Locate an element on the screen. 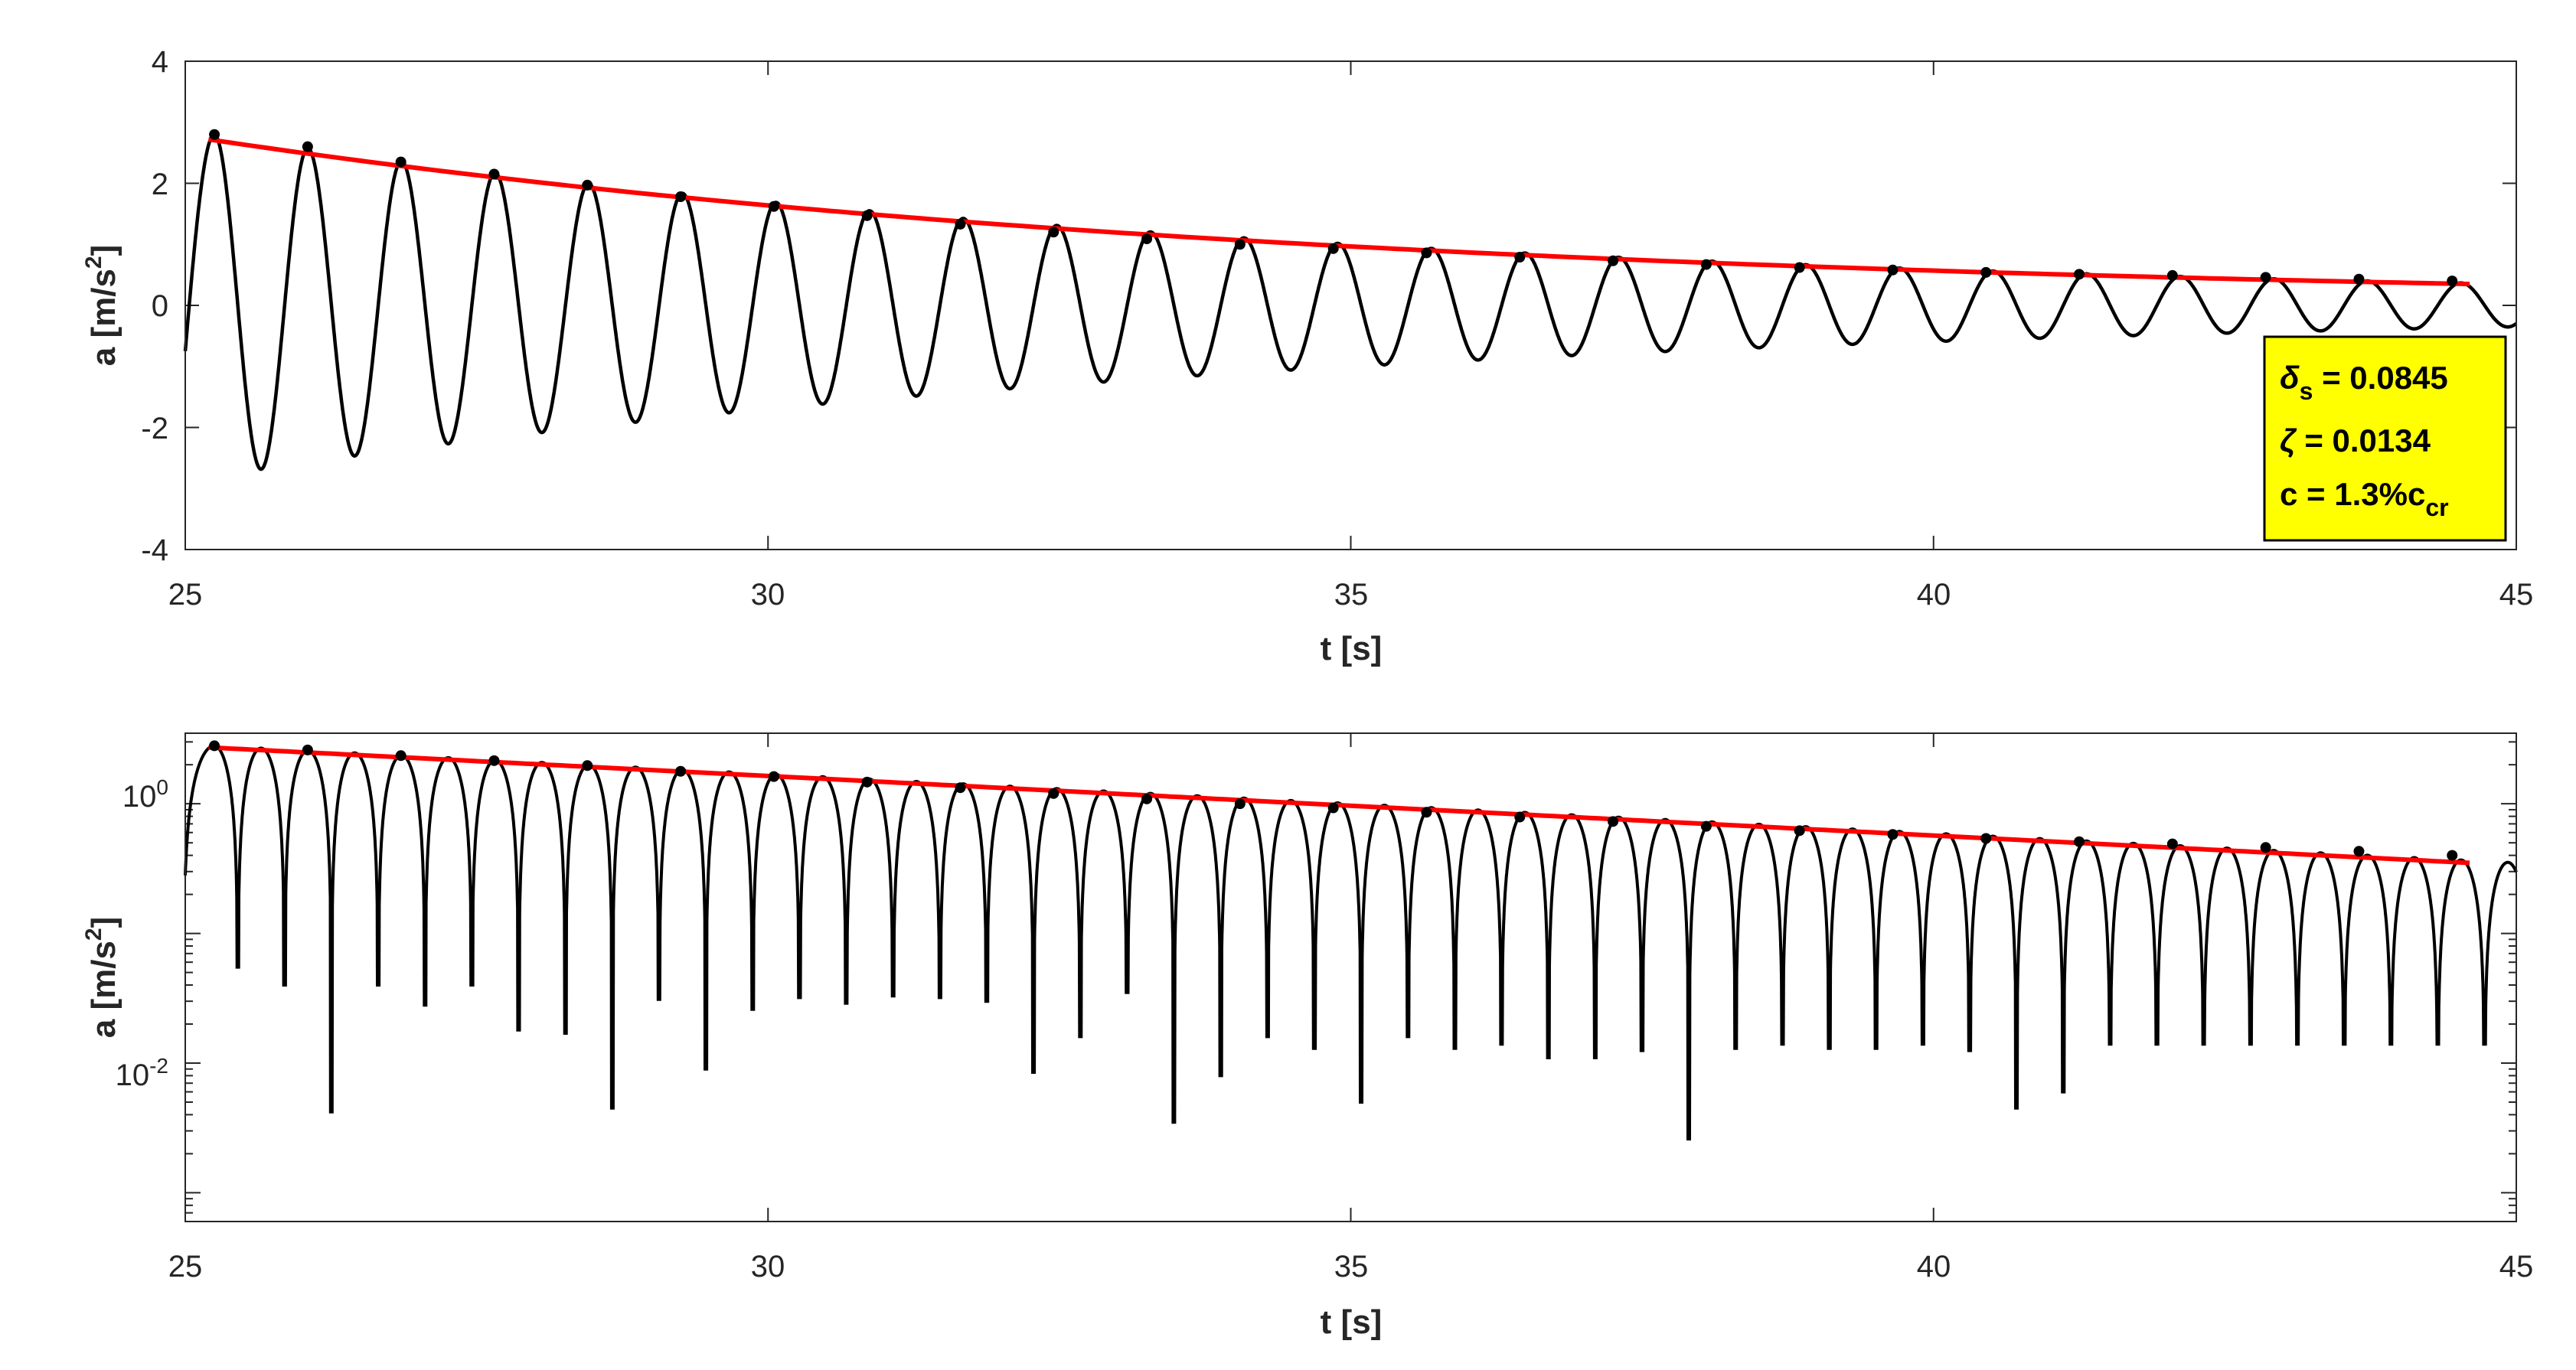  ytick-1e0-exp: 0 is located at coordinates (162, 787).